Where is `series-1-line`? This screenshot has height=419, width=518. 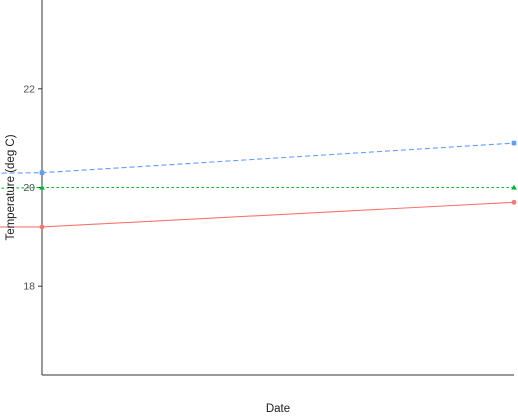
series-1-line is located at coordinates (257, 214).